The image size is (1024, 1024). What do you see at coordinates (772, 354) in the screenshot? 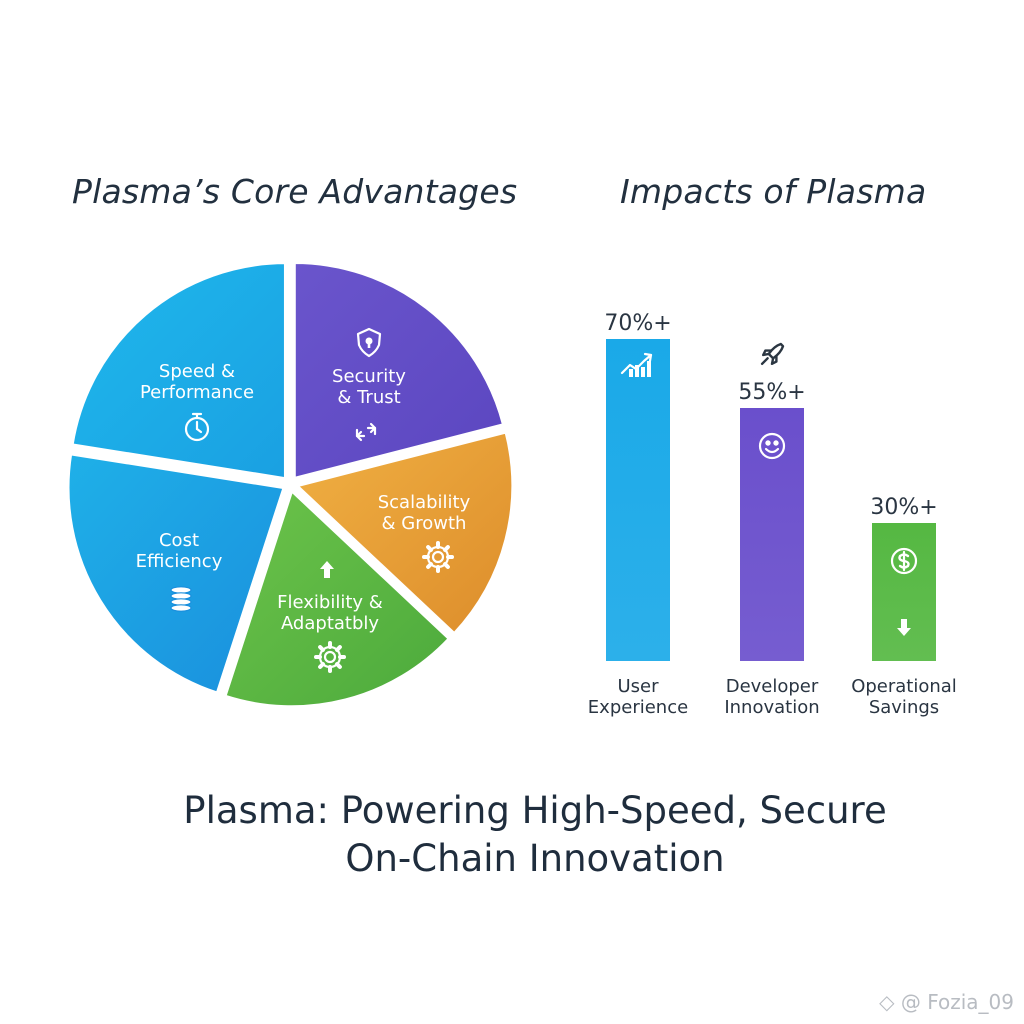
I see `rocket-icon` at bounding box center [772, 354].